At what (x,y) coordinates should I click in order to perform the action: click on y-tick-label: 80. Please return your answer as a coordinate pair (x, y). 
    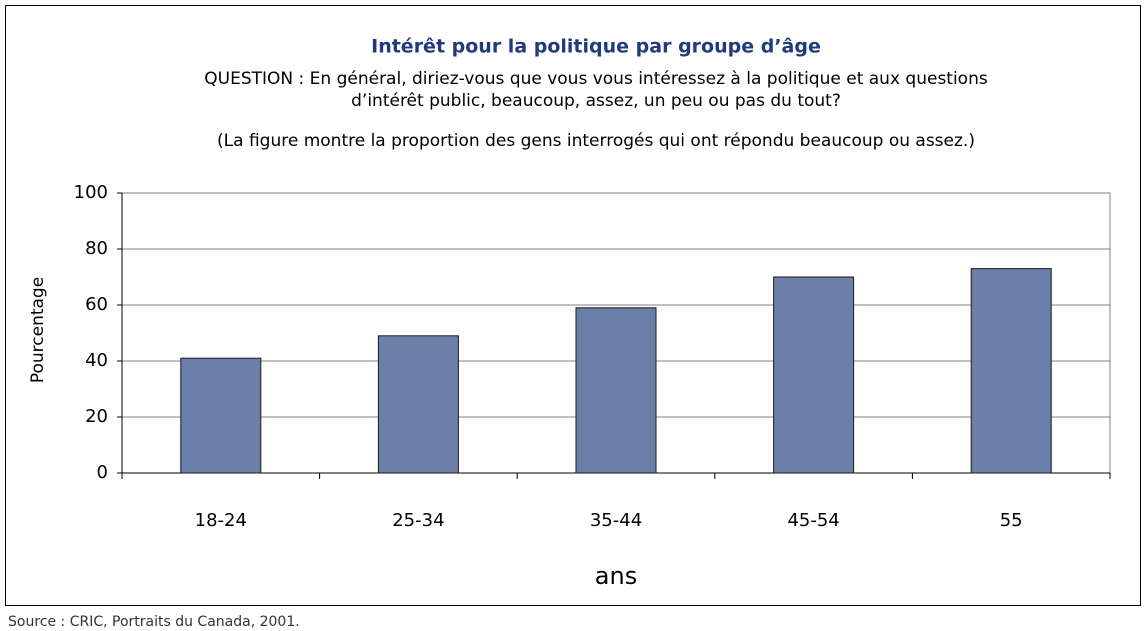
    Looking at the image, I should click on (96, 248).